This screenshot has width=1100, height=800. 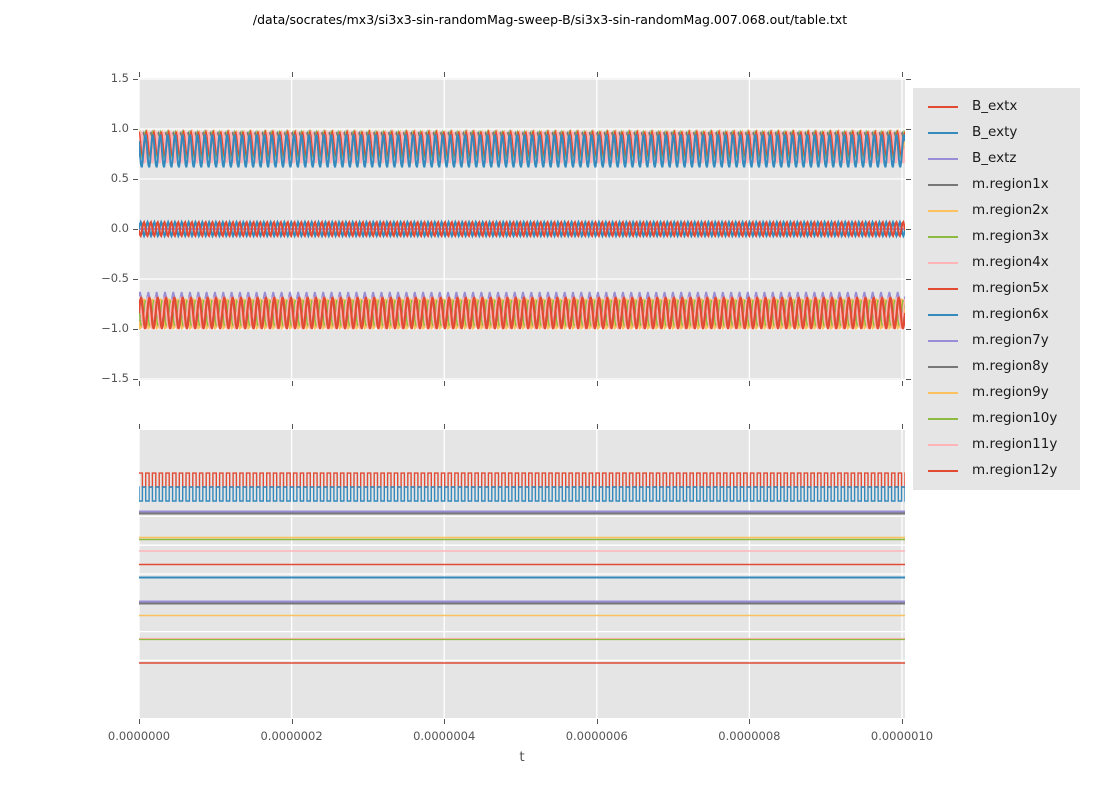 I want to click on y-tick-label: −0.5, so click(x=115, y=278).